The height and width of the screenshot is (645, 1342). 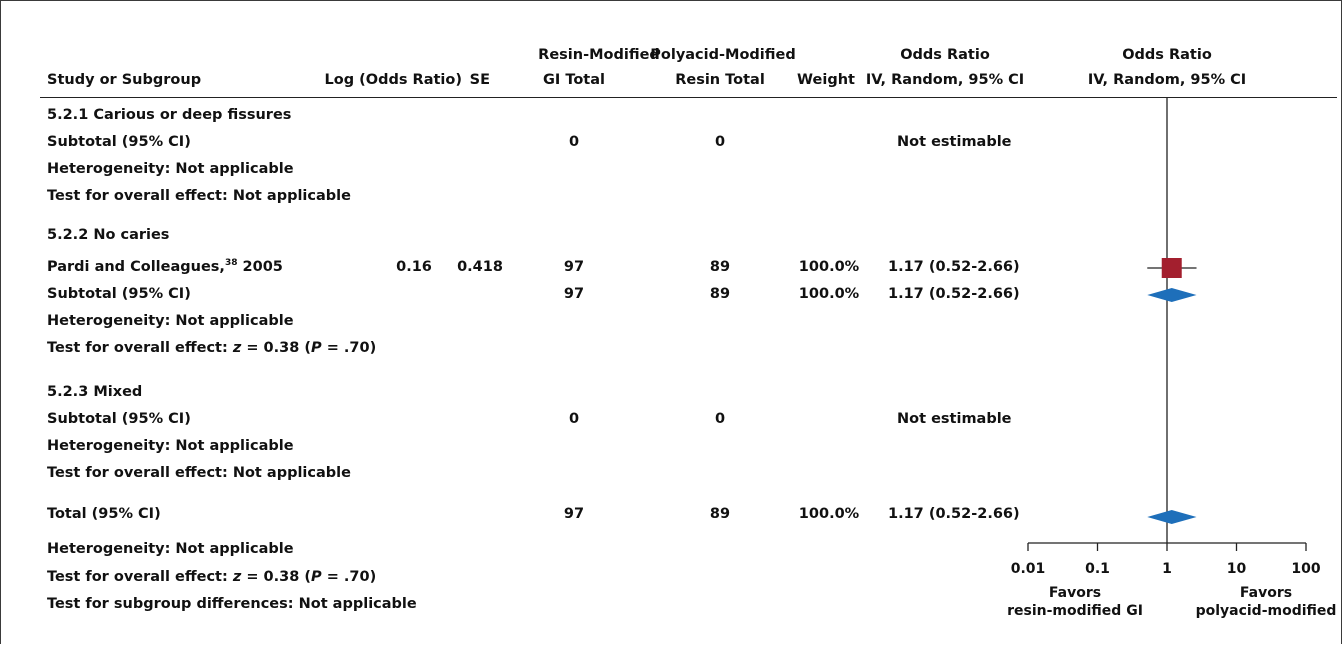 I want to click on header-odds-ratio-col: Odds Ratio, so click(x=945, y=55).